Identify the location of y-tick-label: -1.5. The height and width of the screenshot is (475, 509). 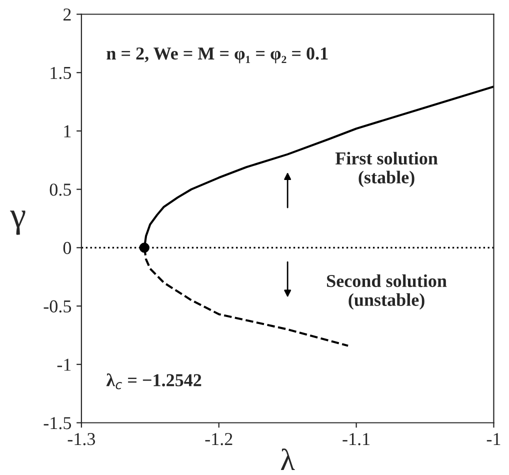
(58, 423).